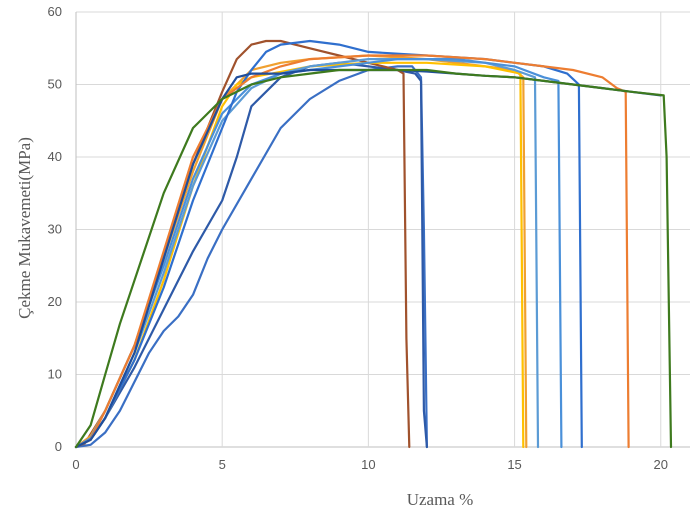  What do you see at coordinates (55, 11) in the screenshot?
I see `y-tick-label: 60` at bounding box center [55, 11].